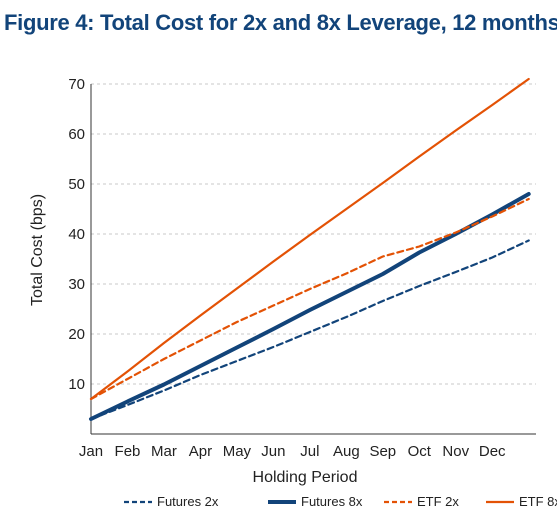 The width and height of the screenshot is (557, 515). What do you see at coordinates (292, 451) in the screenshot?
I see `x-tick-labels: Jan Feb Mar Apr May Jun Jul Aug Sep Oct Nov Dec` at bounding box center [292, 451].